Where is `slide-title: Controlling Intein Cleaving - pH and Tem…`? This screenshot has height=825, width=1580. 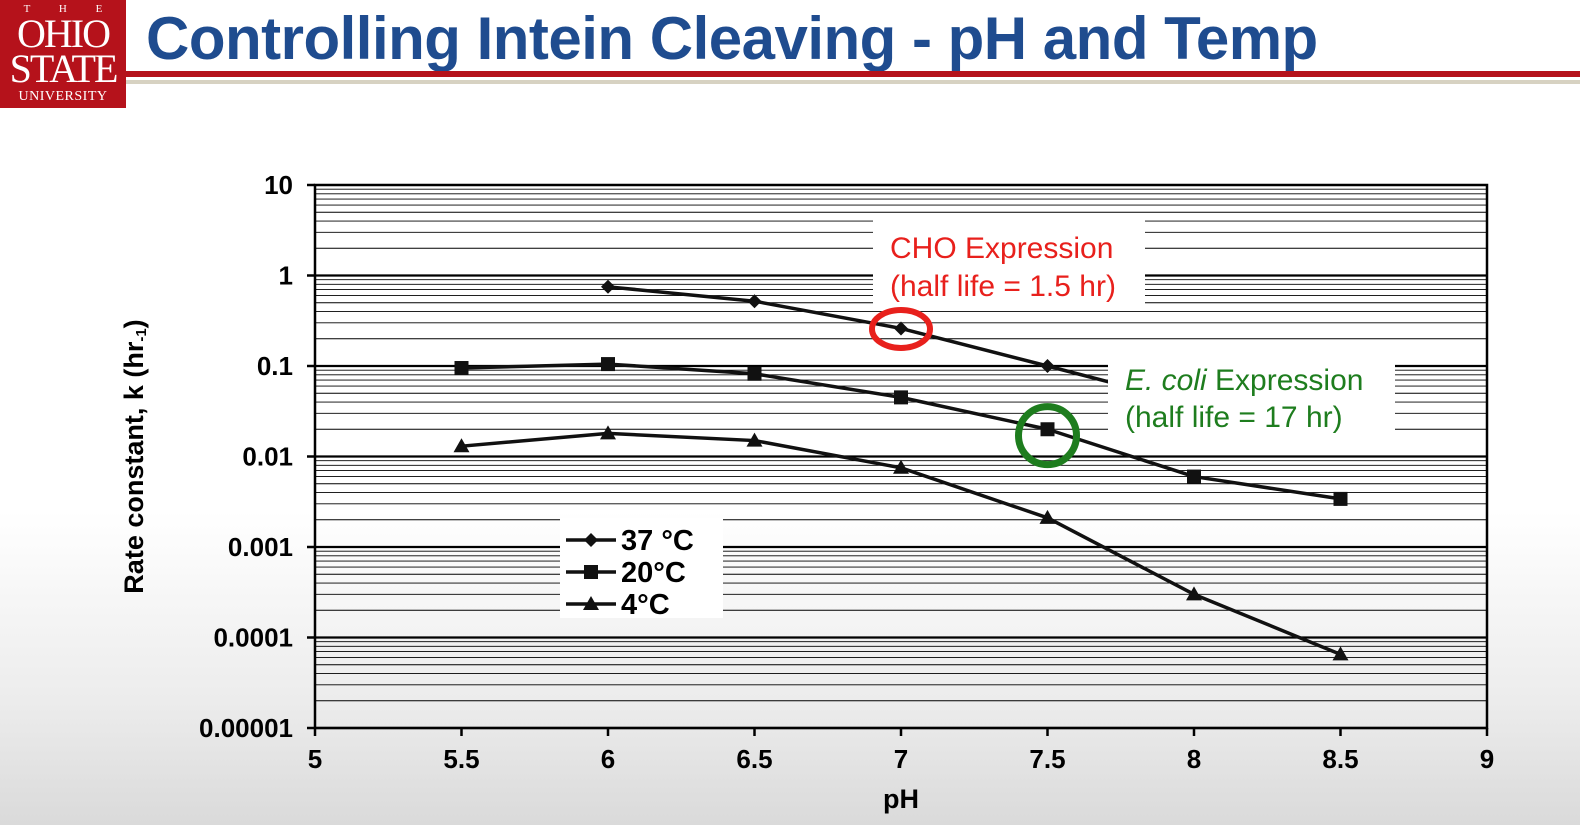
slide-title: Controlling Intein Cleaving - pH and Tem… is located at coordinates (732, 38).